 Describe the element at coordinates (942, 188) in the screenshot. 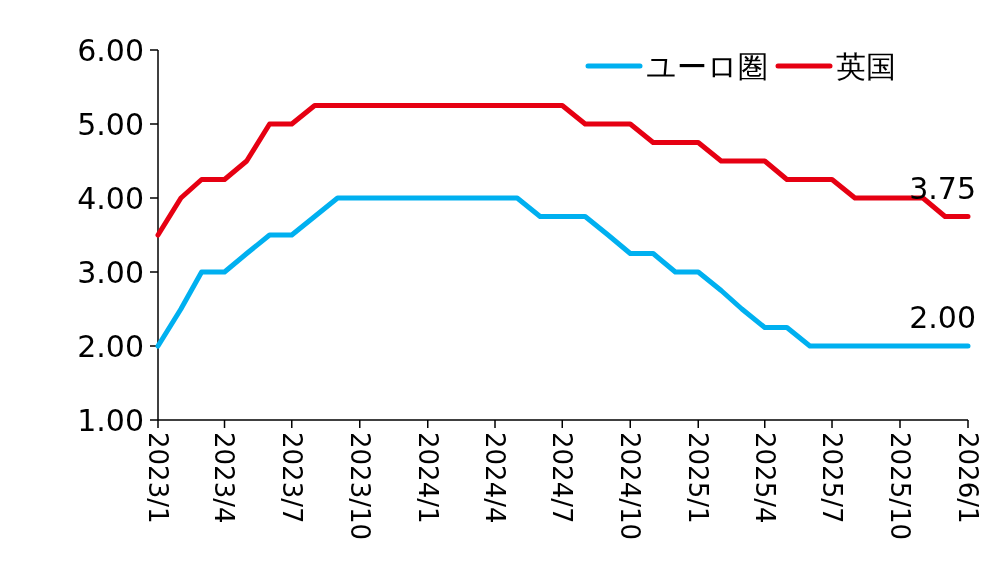

I see `annotation: 3.75` at that location.